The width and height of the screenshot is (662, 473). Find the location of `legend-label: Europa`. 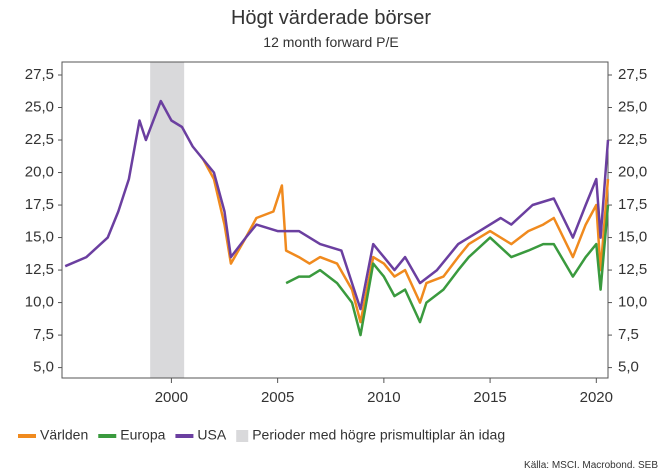

legend-label: Europa is located at coordinates (142, 435).